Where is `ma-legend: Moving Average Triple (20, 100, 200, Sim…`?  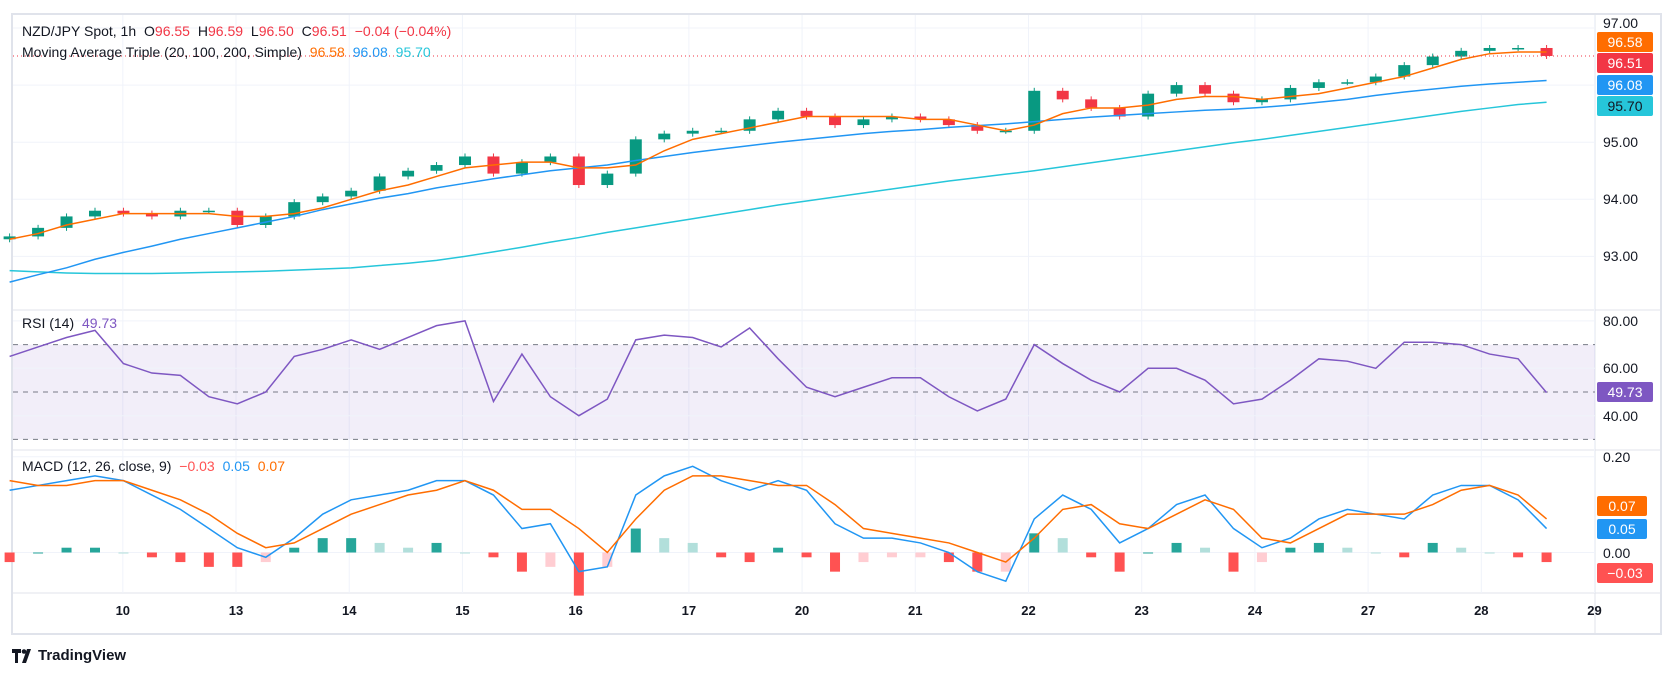
ma-legend: Moving Average Triple (20, 100, 200, Sim… is located at coordinates (228, 52).